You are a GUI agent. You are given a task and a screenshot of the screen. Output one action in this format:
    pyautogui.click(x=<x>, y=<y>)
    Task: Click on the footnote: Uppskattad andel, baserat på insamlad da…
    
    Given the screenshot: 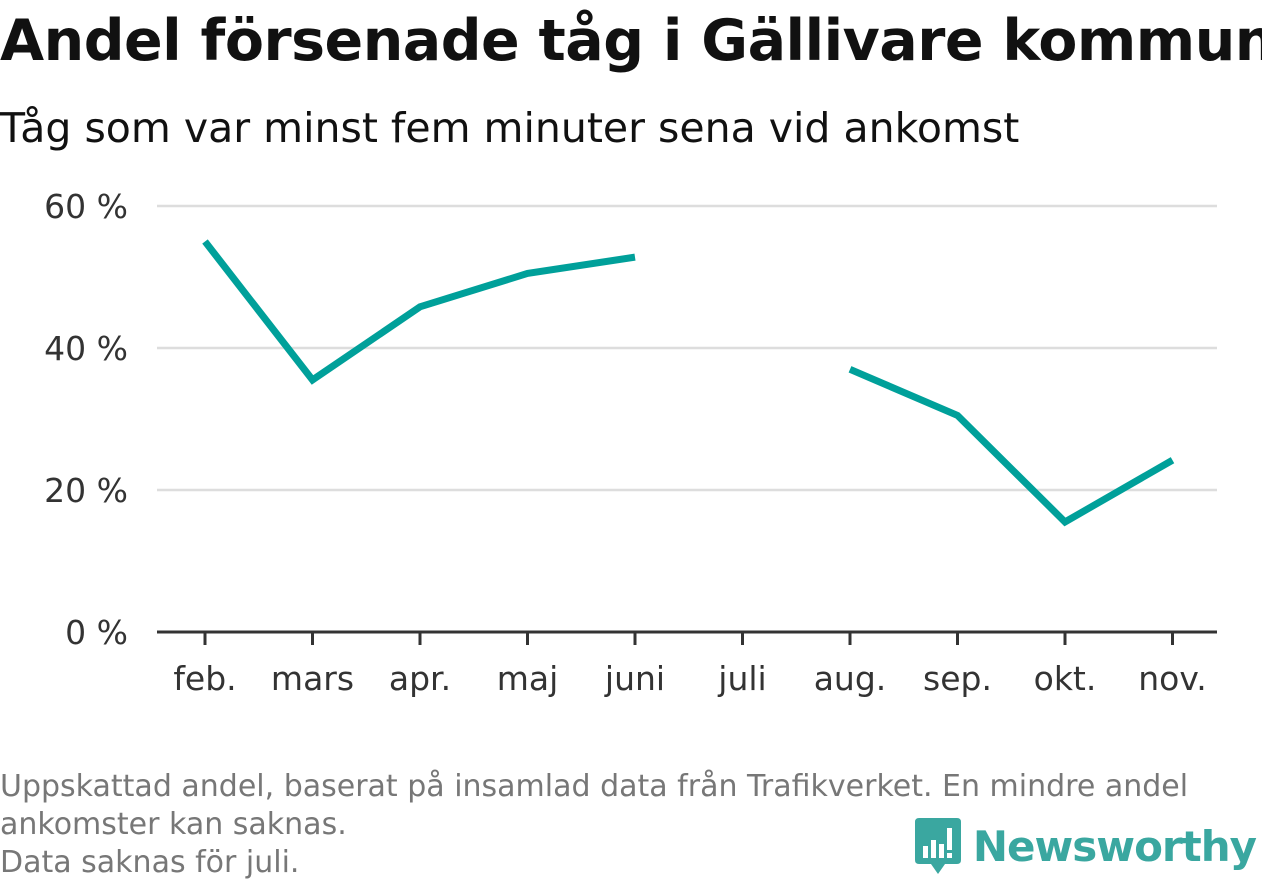 What is the action you would take?
    pyautogui.click(x=631, y=825)
    